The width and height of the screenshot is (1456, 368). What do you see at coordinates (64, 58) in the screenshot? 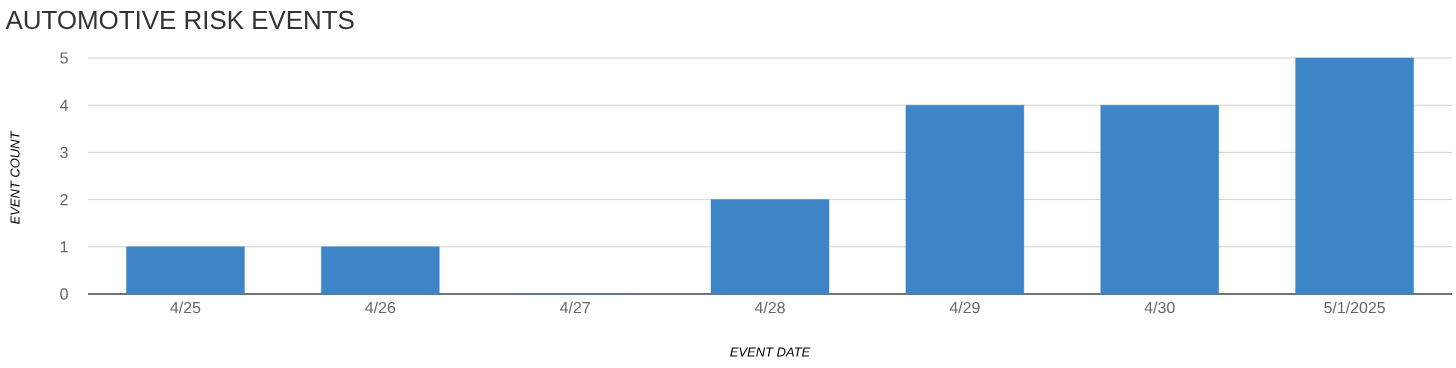
I see `y-tick-label: 5` at bounding box center [64, 58].